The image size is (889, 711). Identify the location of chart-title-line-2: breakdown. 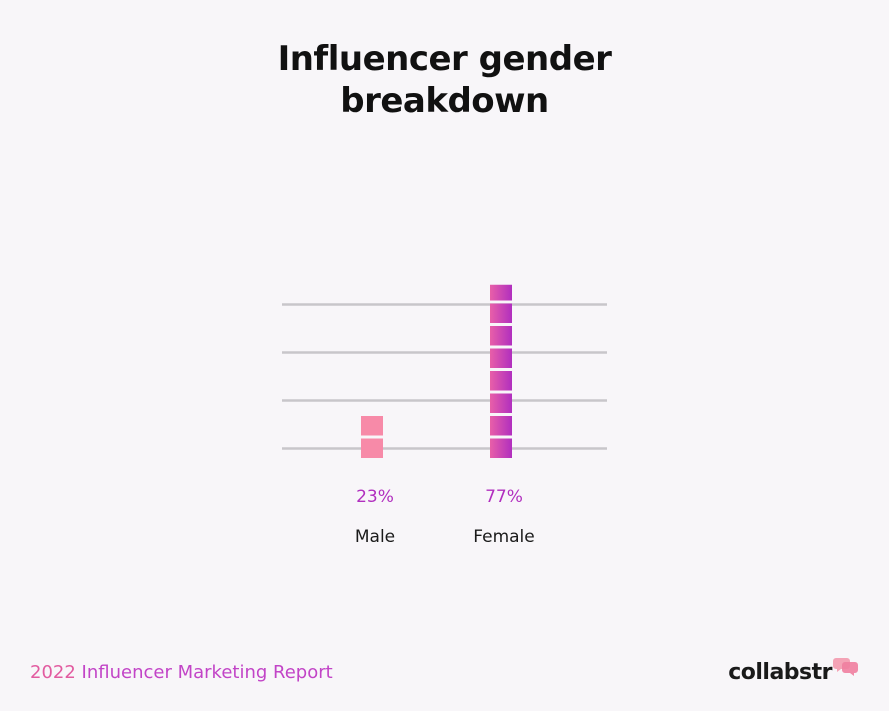
(444, 101).